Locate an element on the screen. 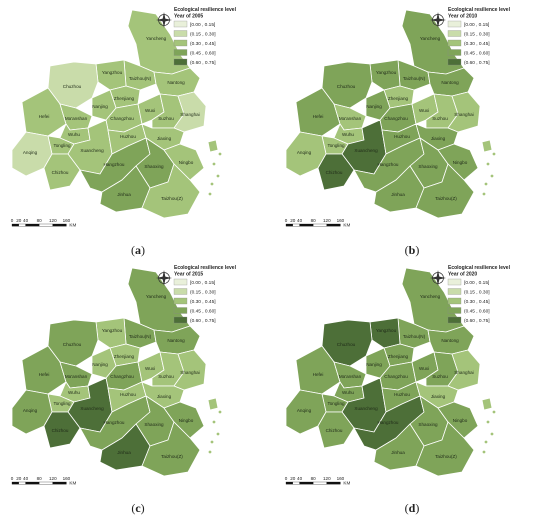 Image resolution: width=550 pixels, height=519 pixels. region-label: Ma'anshan is located at coordinates (350, 376).